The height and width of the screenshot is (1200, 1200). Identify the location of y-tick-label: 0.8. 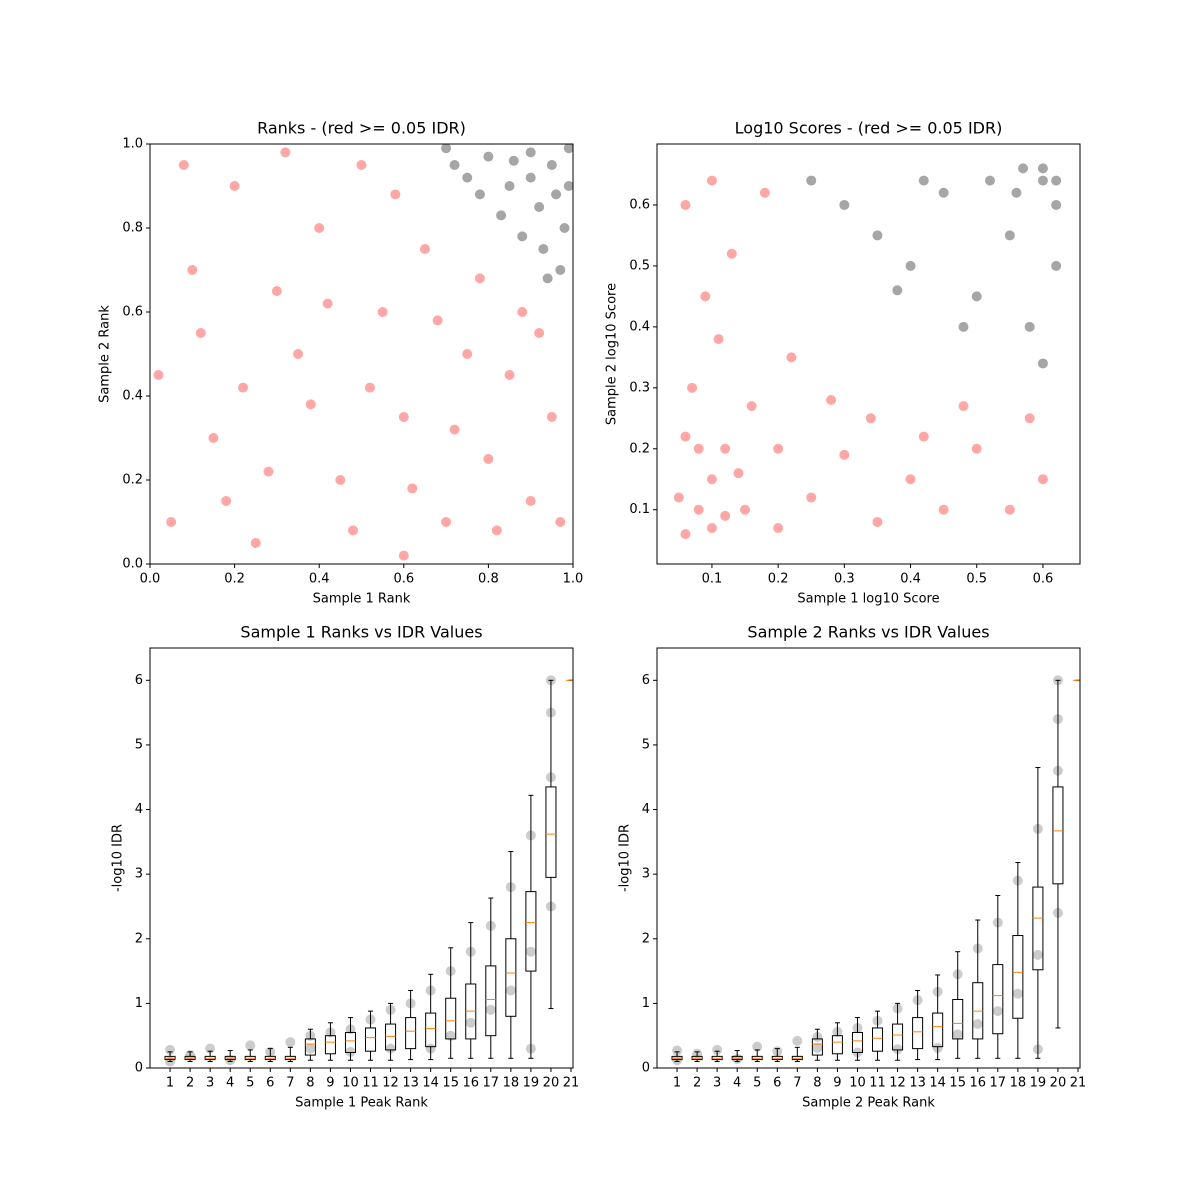
(132, 228).